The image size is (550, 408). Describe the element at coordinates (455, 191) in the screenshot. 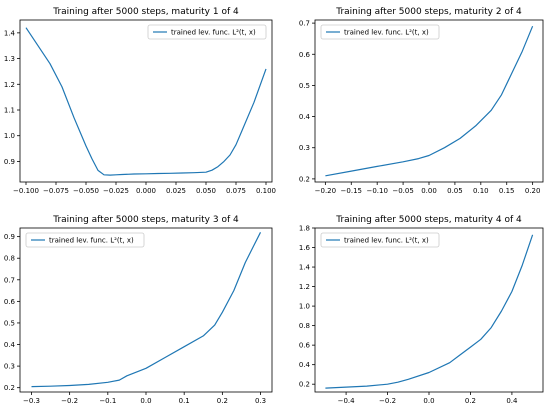

I see `x-tick-label: 0.05` at that location.